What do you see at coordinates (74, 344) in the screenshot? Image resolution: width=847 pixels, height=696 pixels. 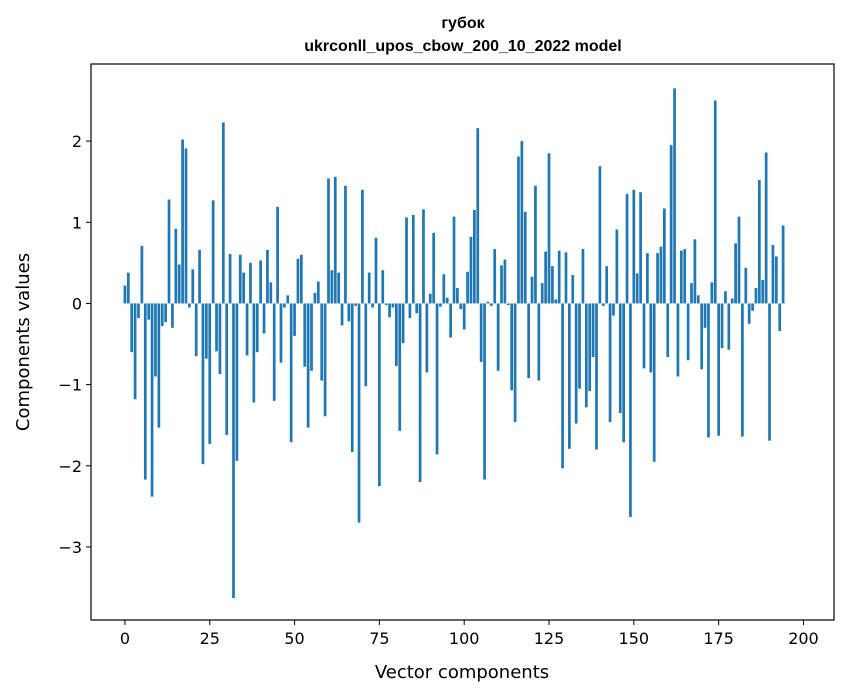 I see `y-axis-ticks: −3 −2 −1 0 1 2` at bounding box center [74, 344].